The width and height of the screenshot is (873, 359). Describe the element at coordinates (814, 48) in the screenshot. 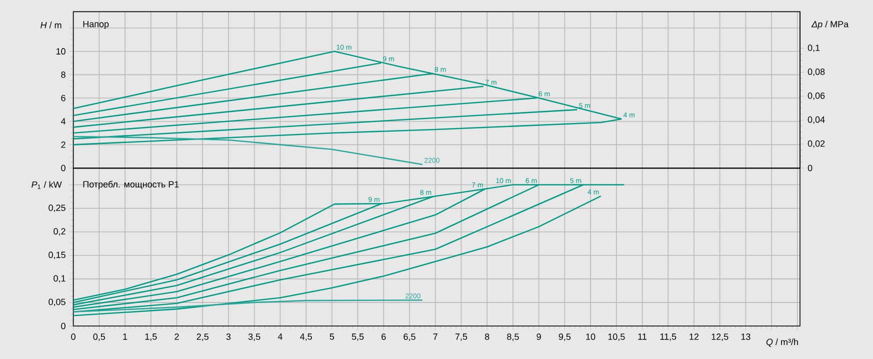

I see `y2-tick-label: 0,1` at that location.